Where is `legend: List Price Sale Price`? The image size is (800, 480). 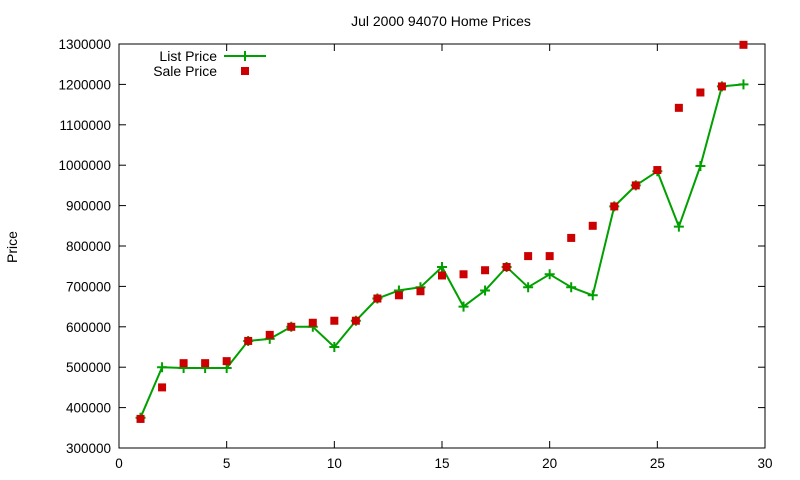
legend: List Price Sale Price is located at coordinates (209, 63).